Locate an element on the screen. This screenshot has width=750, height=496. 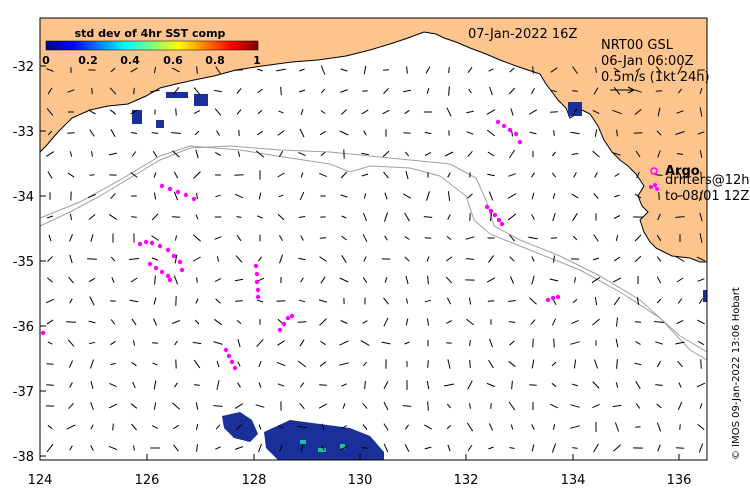
y-tick-34: -34 is located at coordinates (23, 197).